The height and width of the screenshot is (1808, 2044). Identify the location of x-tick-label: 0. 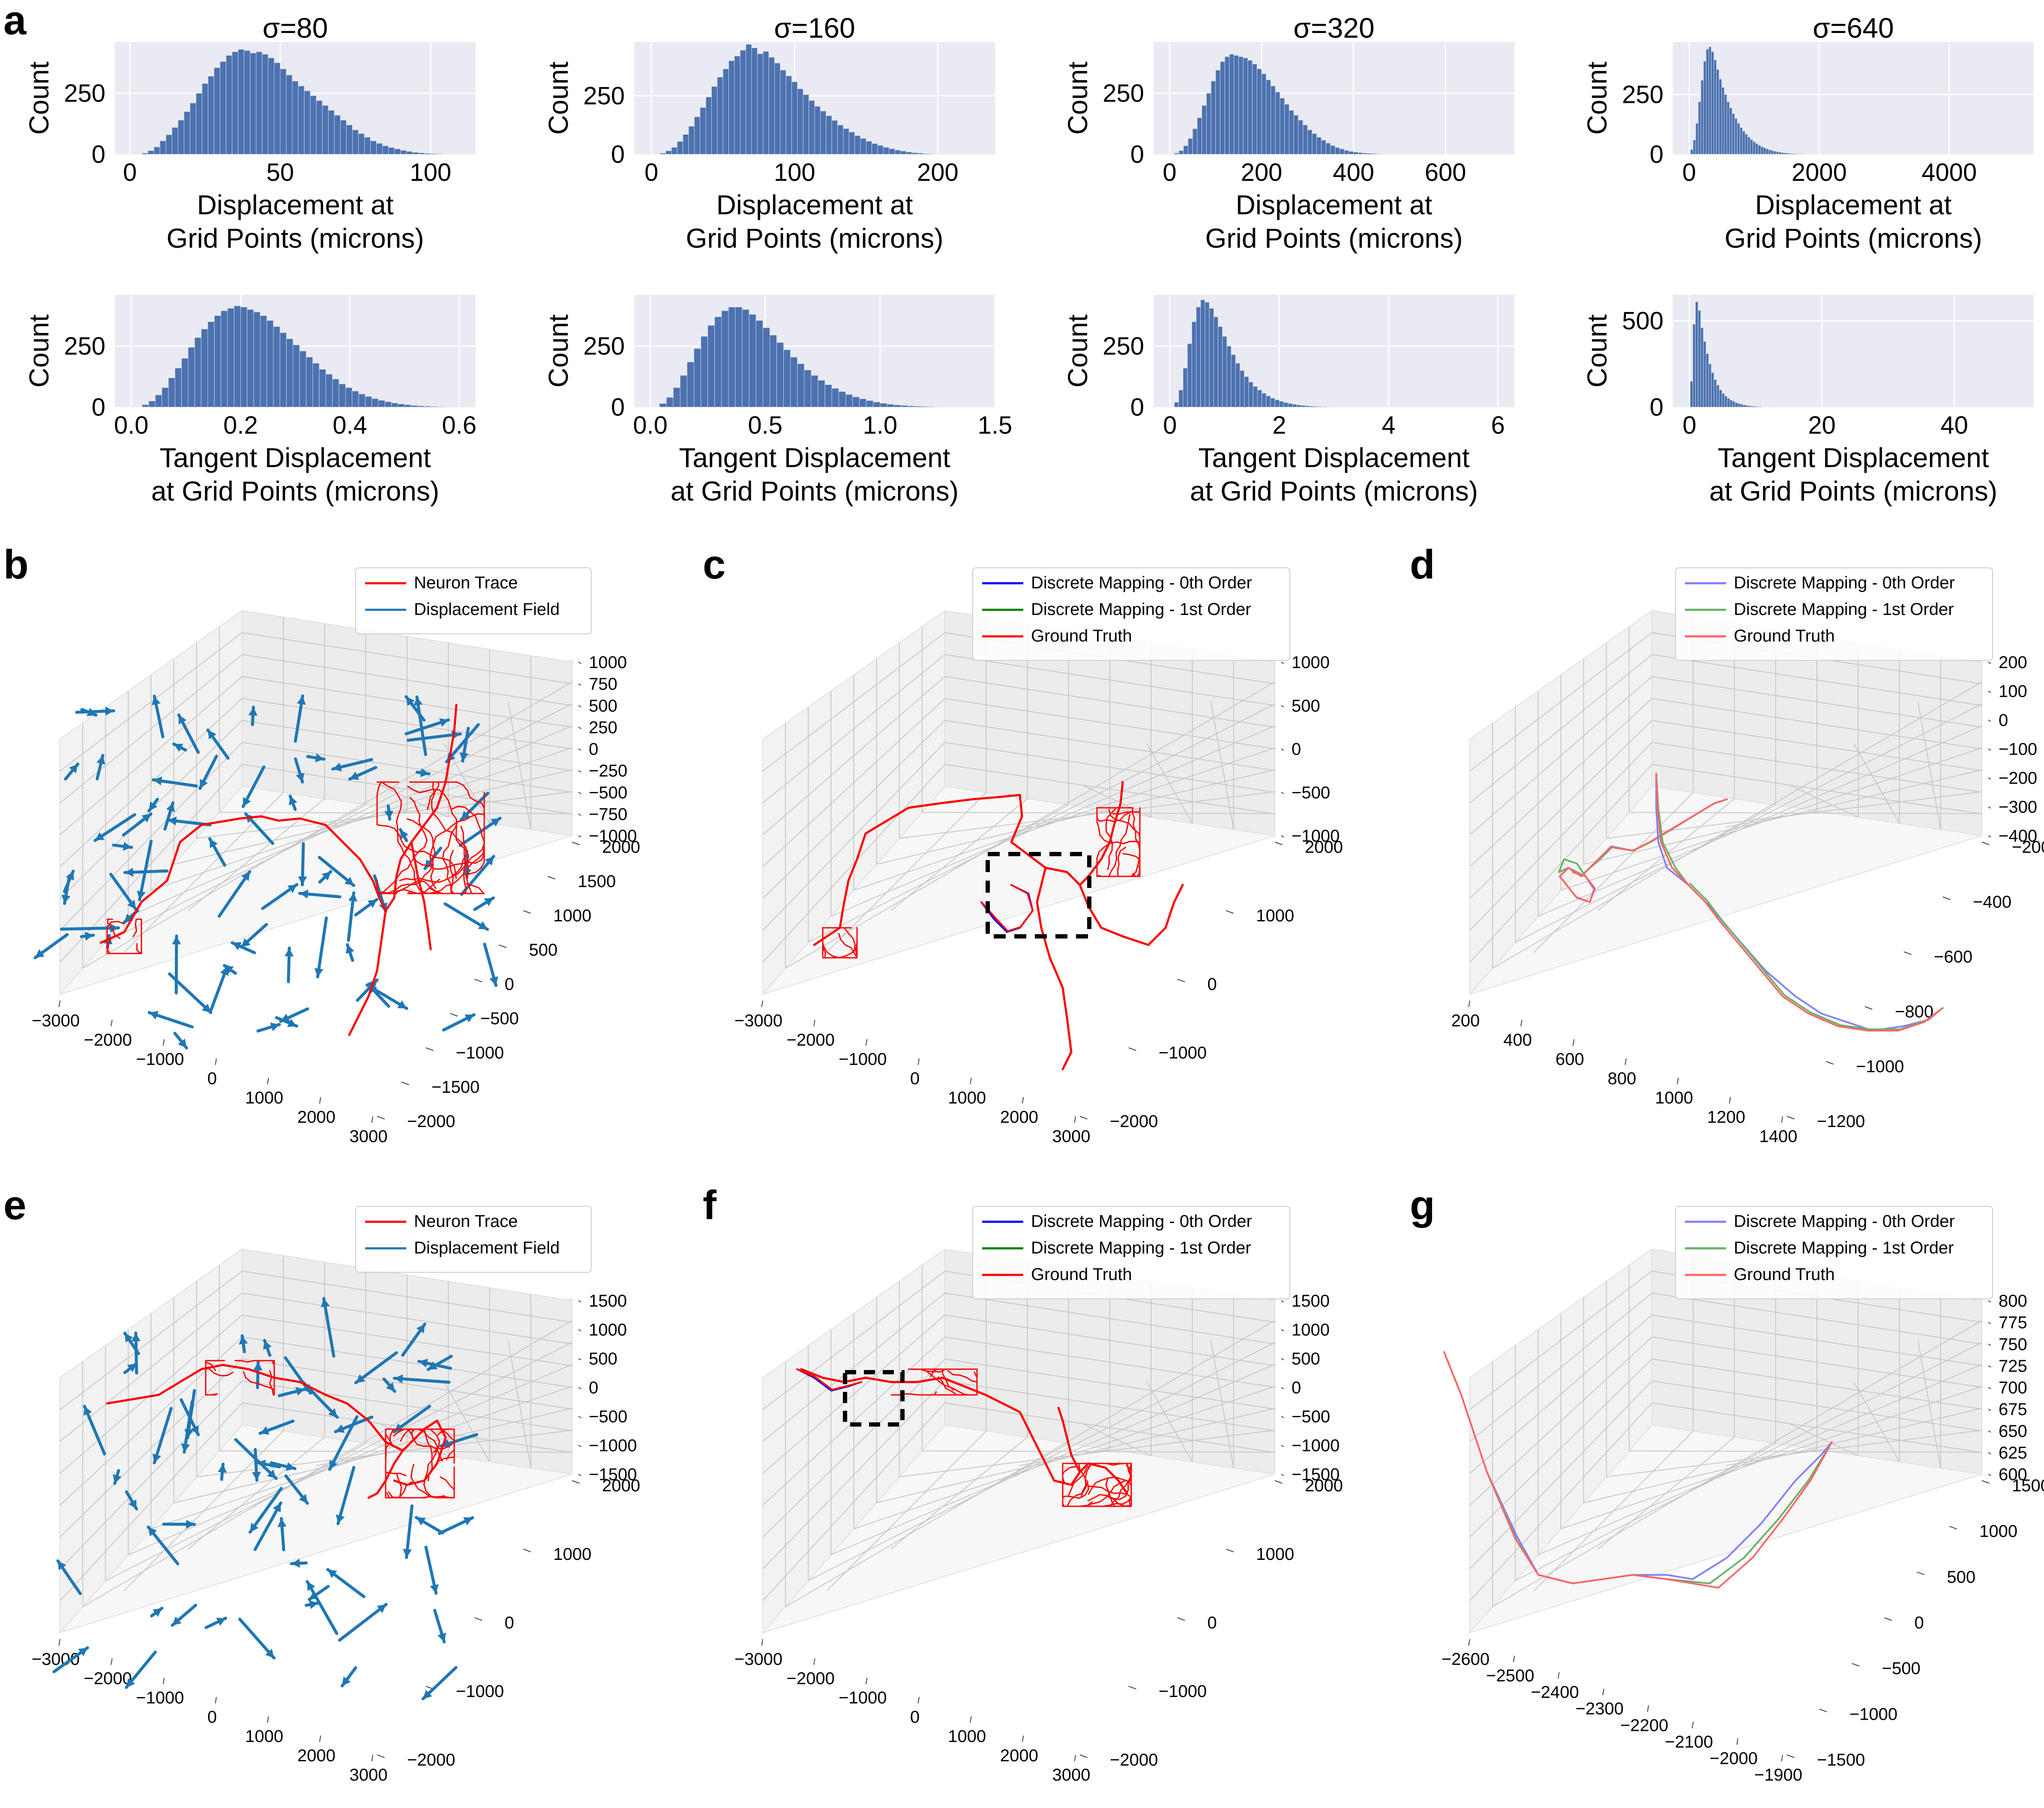
(915, 1078).